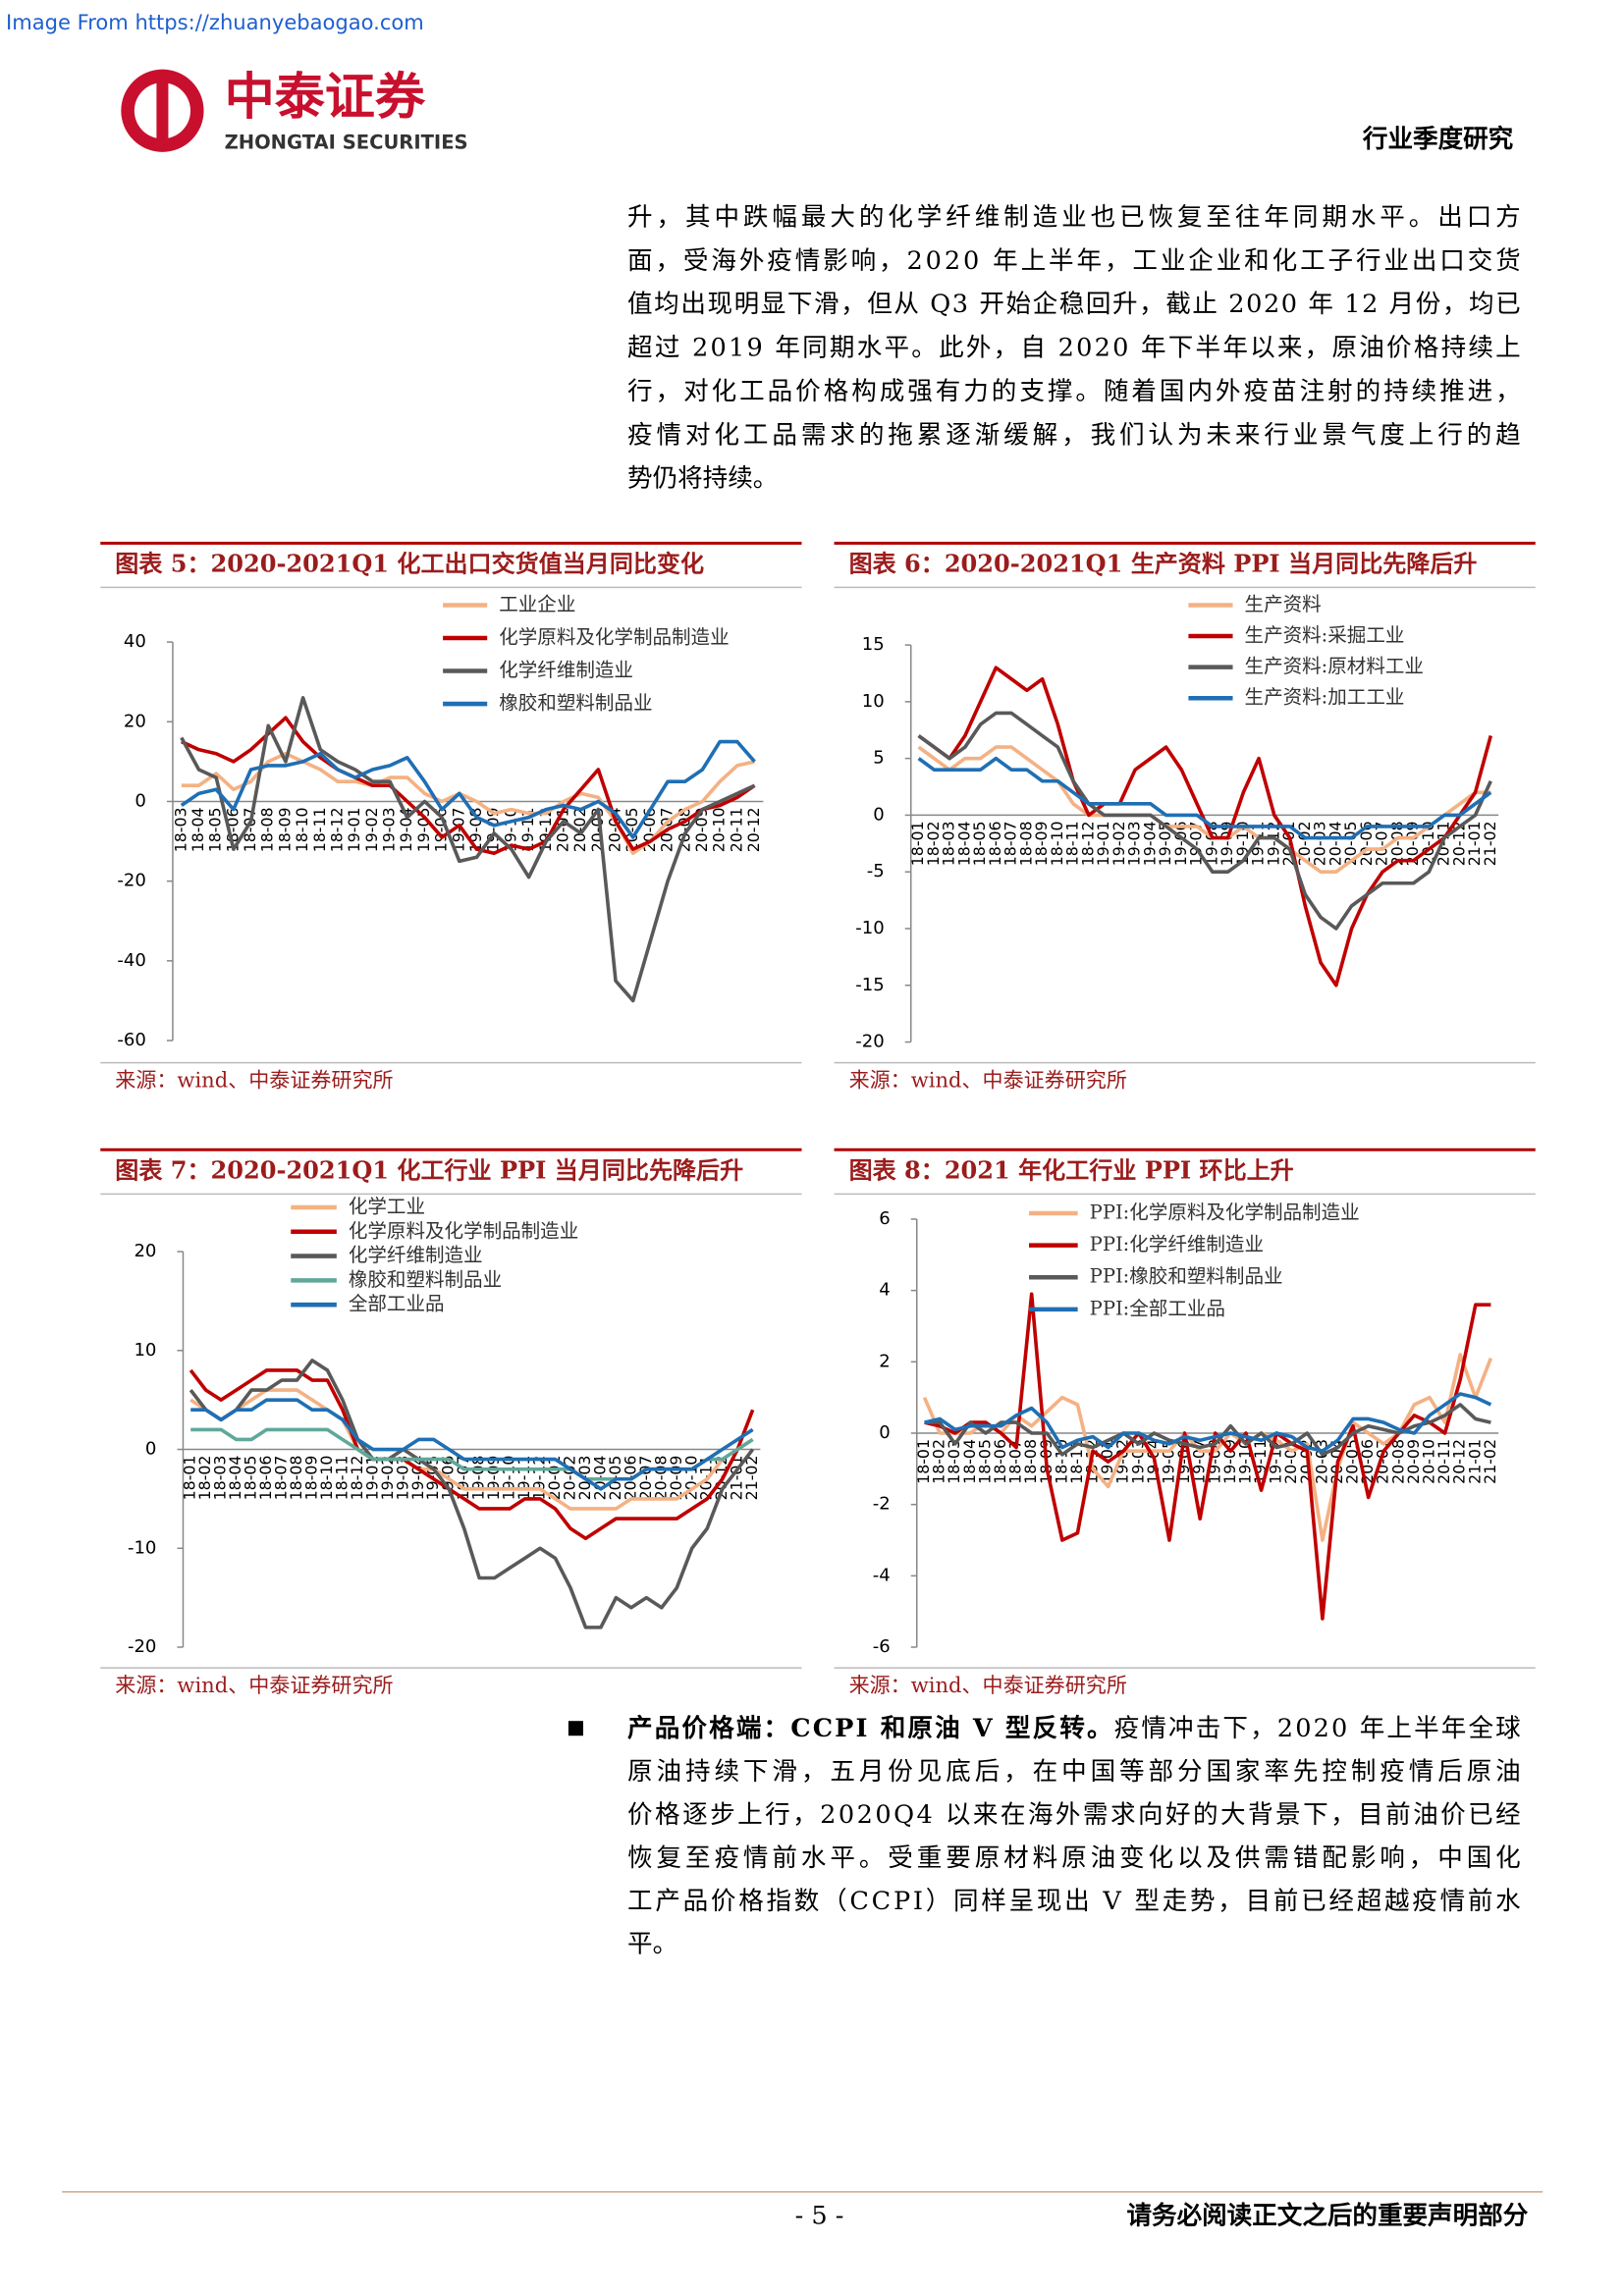 The image size is (1624, 2296). I want to click on x-tick-label: 20-11, so click(1444, 1461).